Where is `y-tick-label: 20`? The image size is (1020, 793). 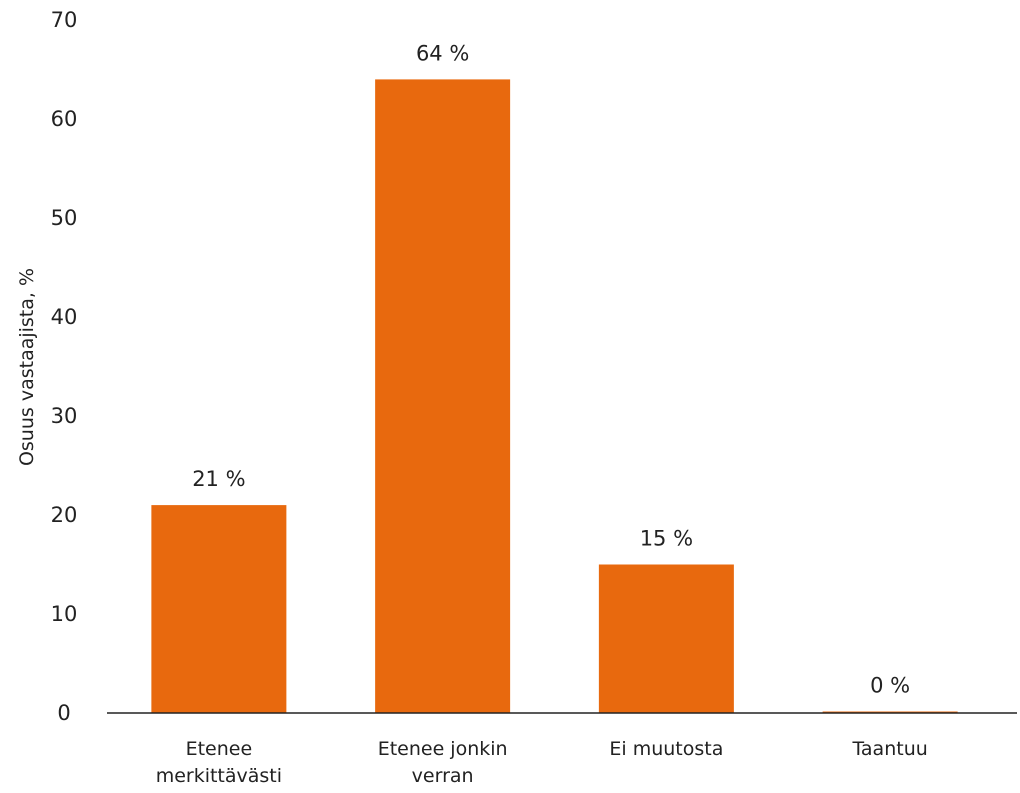
y-tick-label: 20 is located at coordinates (64, 515).